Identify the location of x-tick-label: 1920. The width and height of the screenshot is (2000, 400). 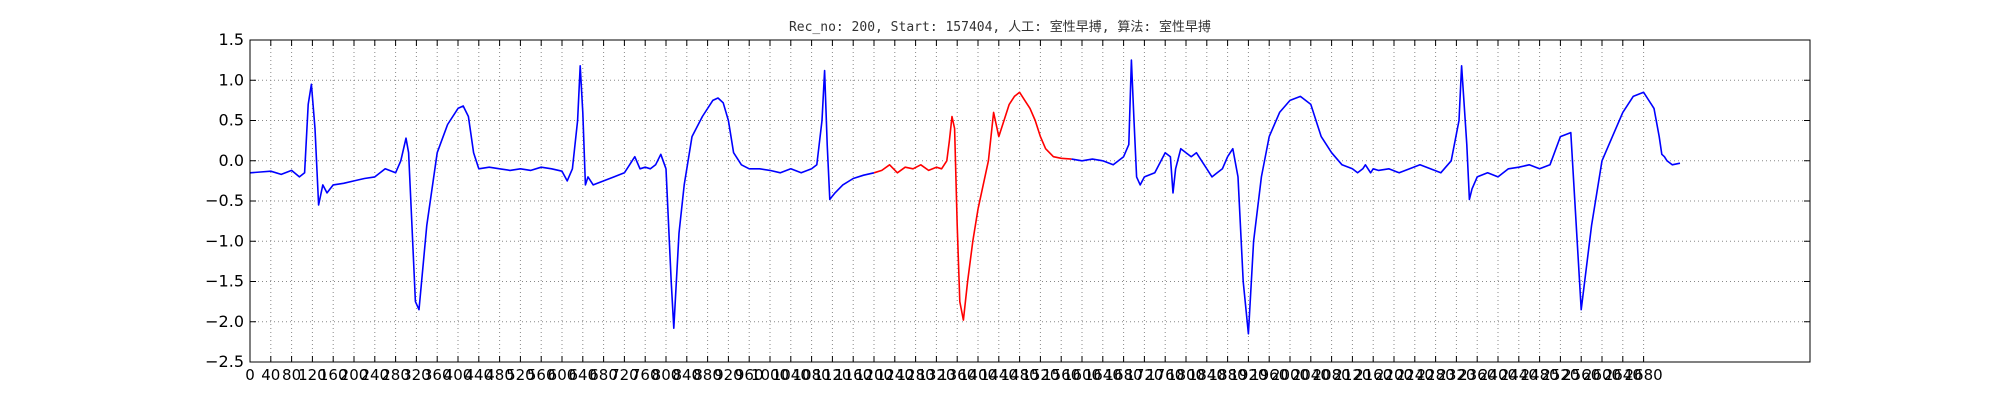
(1248, 375).